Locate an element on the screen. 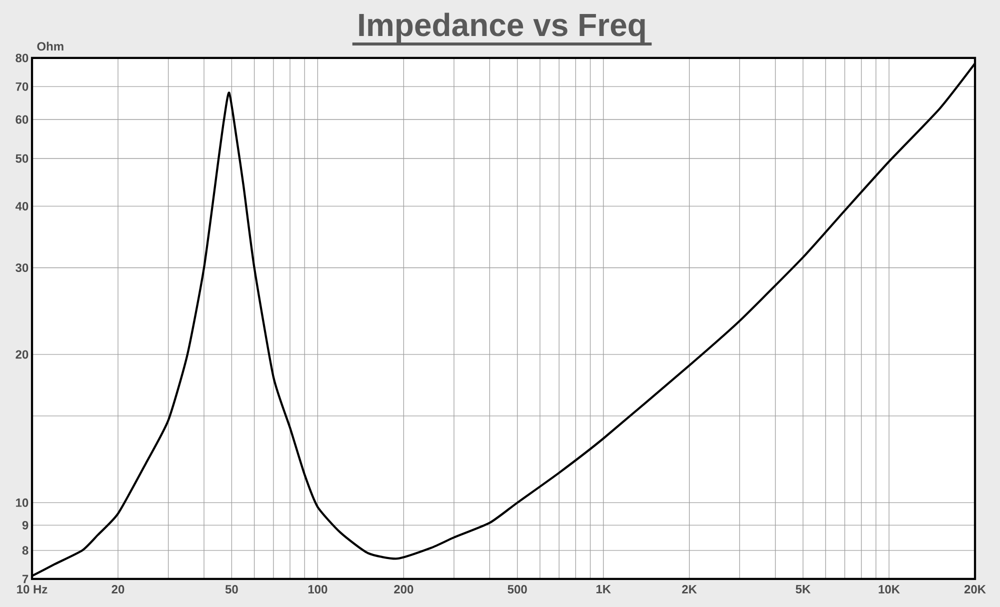 This screenshot has height=607, width=1000. x-tick-label: 5K is located at coordinates (803, 589).